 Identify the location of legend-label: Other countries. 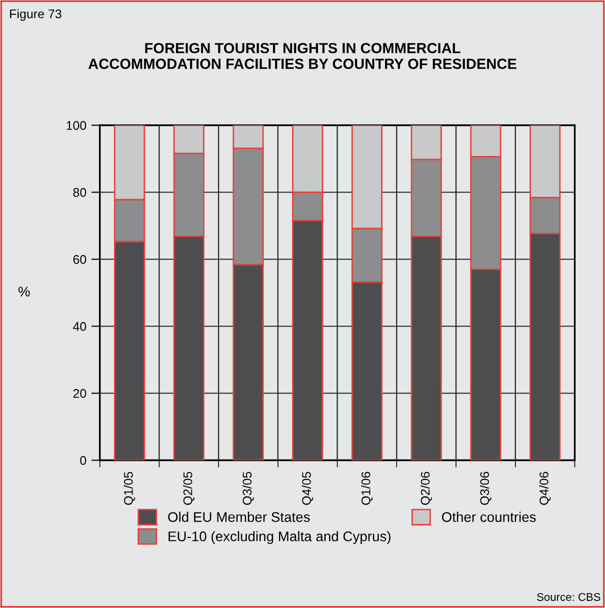
(489, 517).